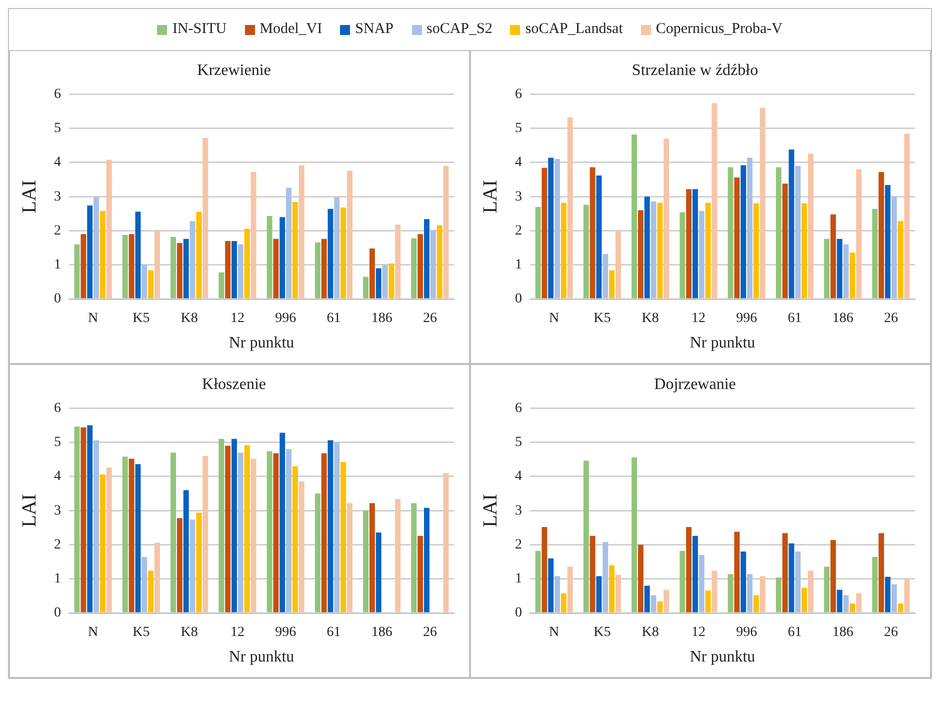 This screenshot has width=940, height=718. What do you see at coordinates (234, 70) in the screenshot?
I see `chart-title: Krzewienie` at bounding box center [234, 70].